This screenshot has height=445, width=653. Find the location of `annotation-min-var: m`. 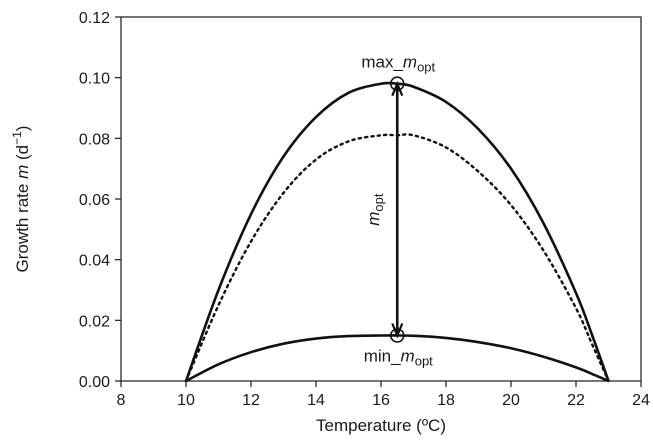

annotation-min-var: m is located at coordinates (408, 356).